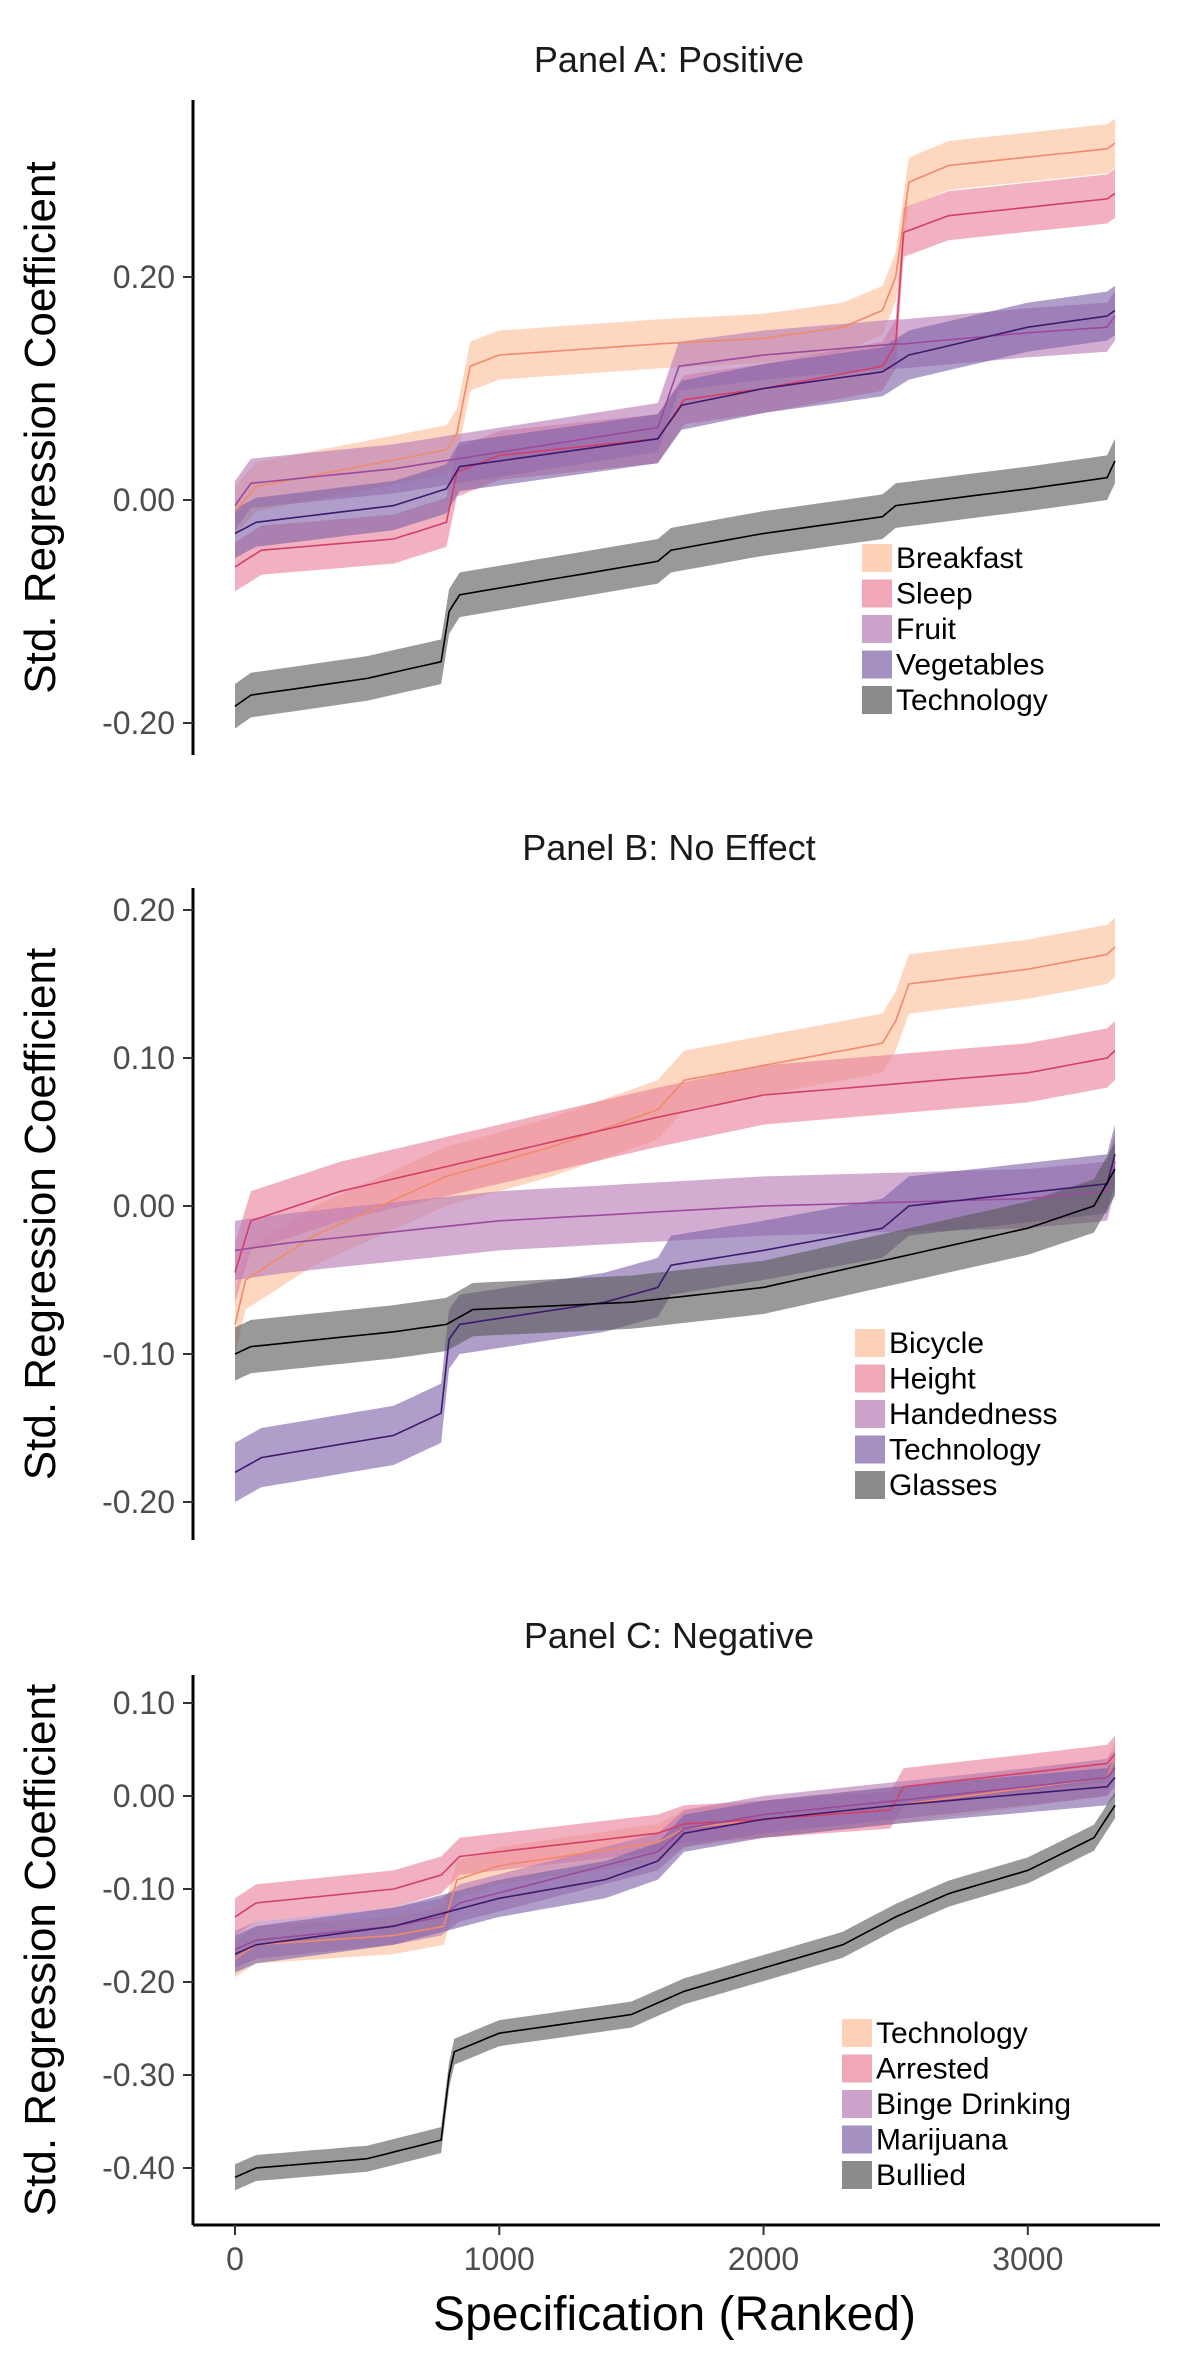 The image size is (1181, 2362). I want to click on legend-entry-label: Bullied, so click(921, 2175).